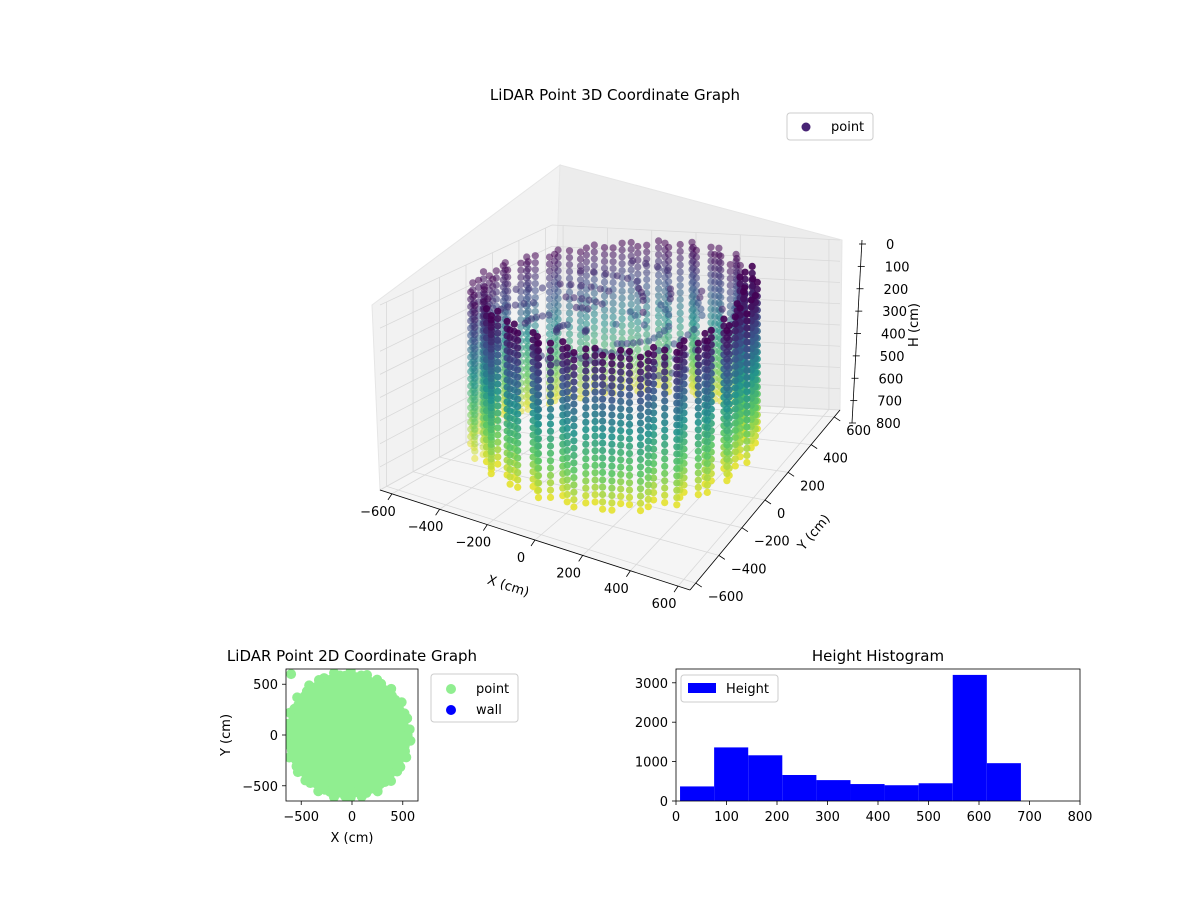 The width and height of the screenshot is (1200, 900). What do you see at coordinates (889, 402) in the screenshot?
I see `z-tick-label-3d: 700` at bounding box center [889, 402].